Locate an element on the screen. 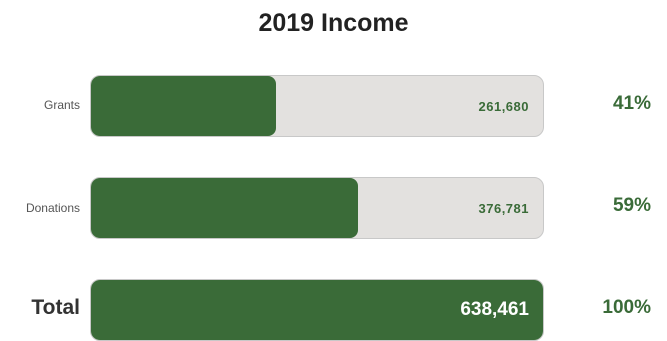 The image size is (667, 341). bar-value-donations: 376,781 is located at coordinates (503, 208).